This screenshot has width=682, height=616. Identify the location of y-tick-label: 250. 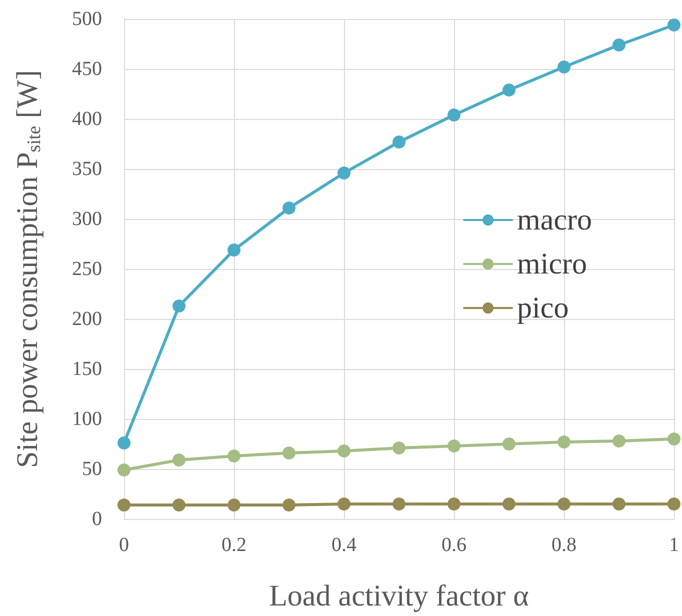
(87, 269).